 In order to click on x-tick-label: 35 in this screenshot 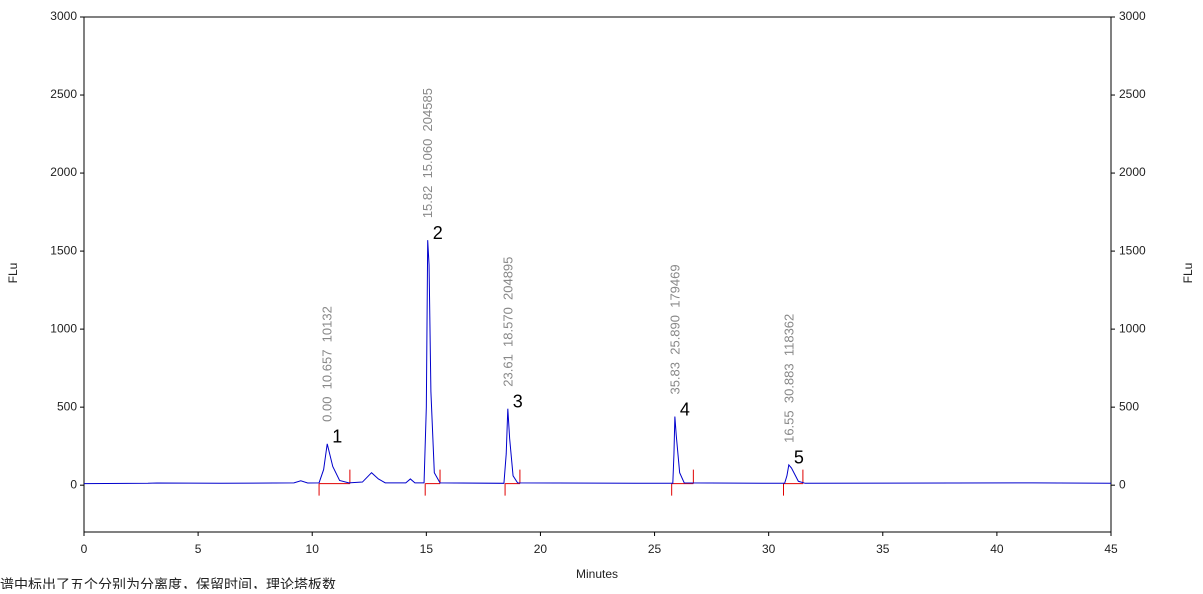, I will do `click(883, 549)`.